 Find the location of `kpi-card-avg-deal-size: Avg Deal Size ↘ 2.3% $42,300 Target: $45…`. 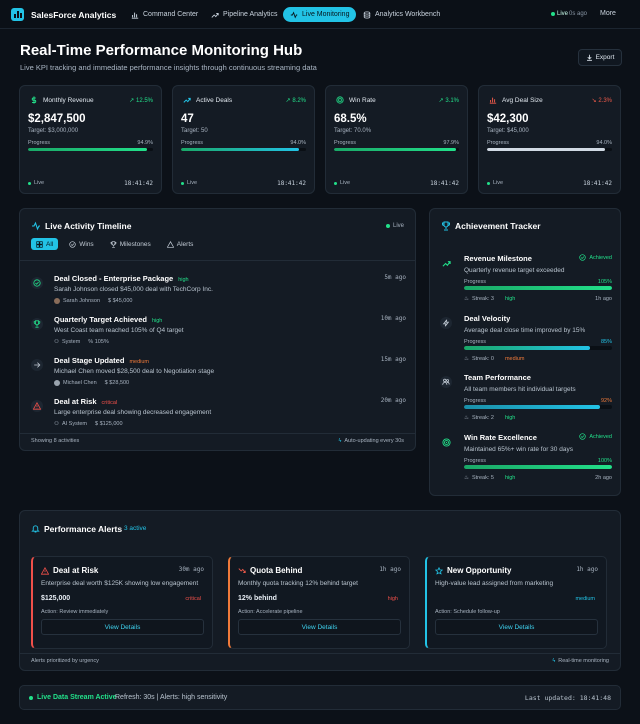

kpi-card-avg-deal-size: Avg Deal Size ↘ 2.3% $42,300 Target: $45… is located at coordinates (549, 139).